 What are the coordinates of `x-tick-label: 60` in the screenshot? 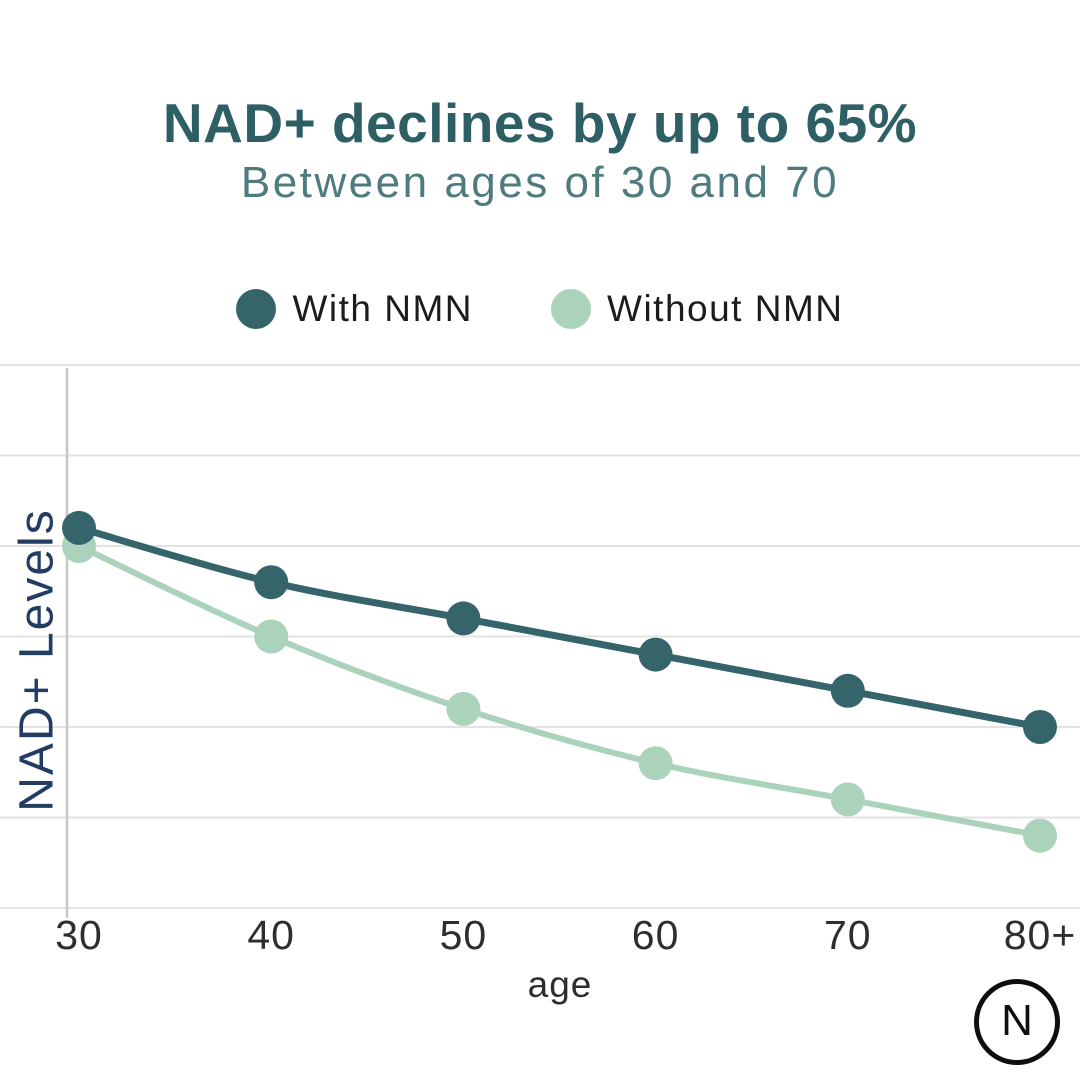 It's located at (655, 935).